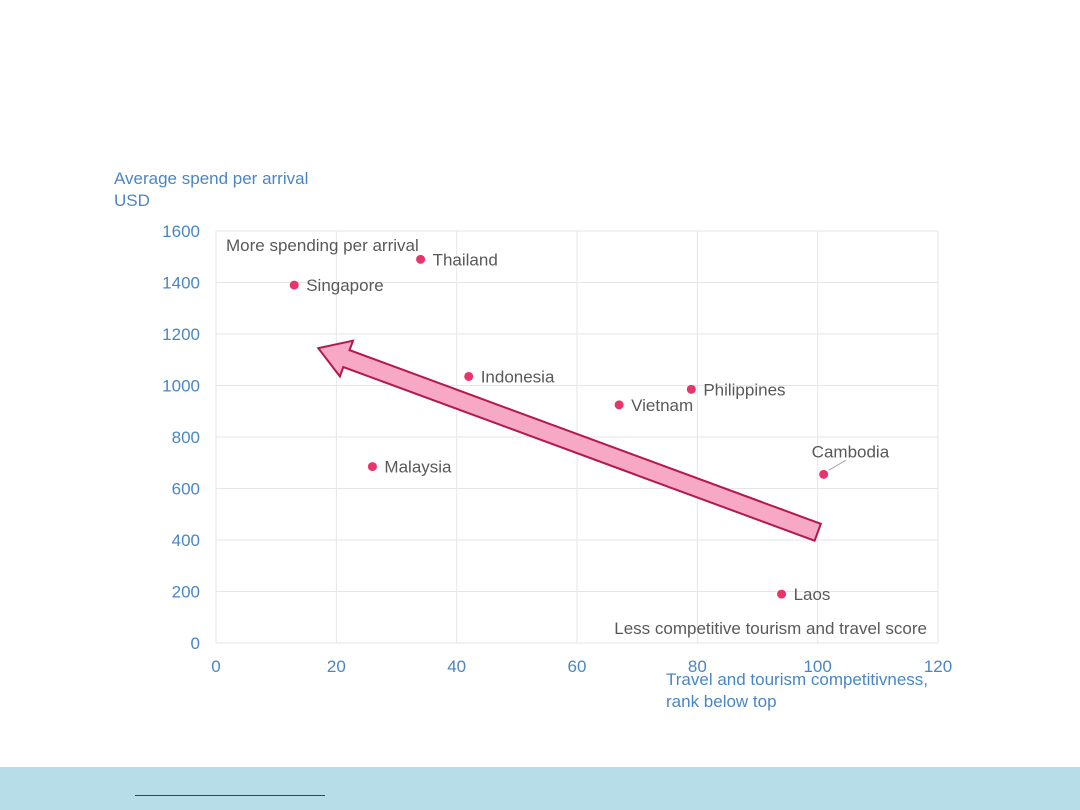 The height and width of the screenshot is (810, 1080). What do you see at coordinates (195, 643) in the screenshot?
I see `y-tick-label: 0` at bounding box center [195, 643].